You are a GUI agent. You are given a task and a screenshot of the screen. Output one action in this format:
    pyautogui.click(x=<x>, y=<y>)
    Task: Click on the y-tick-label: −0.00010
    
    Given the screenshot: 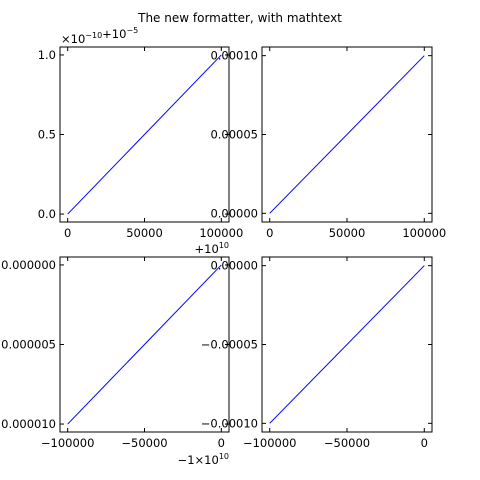 What is the action you would take?
    pyautogui.click(x=229, y=423)
    